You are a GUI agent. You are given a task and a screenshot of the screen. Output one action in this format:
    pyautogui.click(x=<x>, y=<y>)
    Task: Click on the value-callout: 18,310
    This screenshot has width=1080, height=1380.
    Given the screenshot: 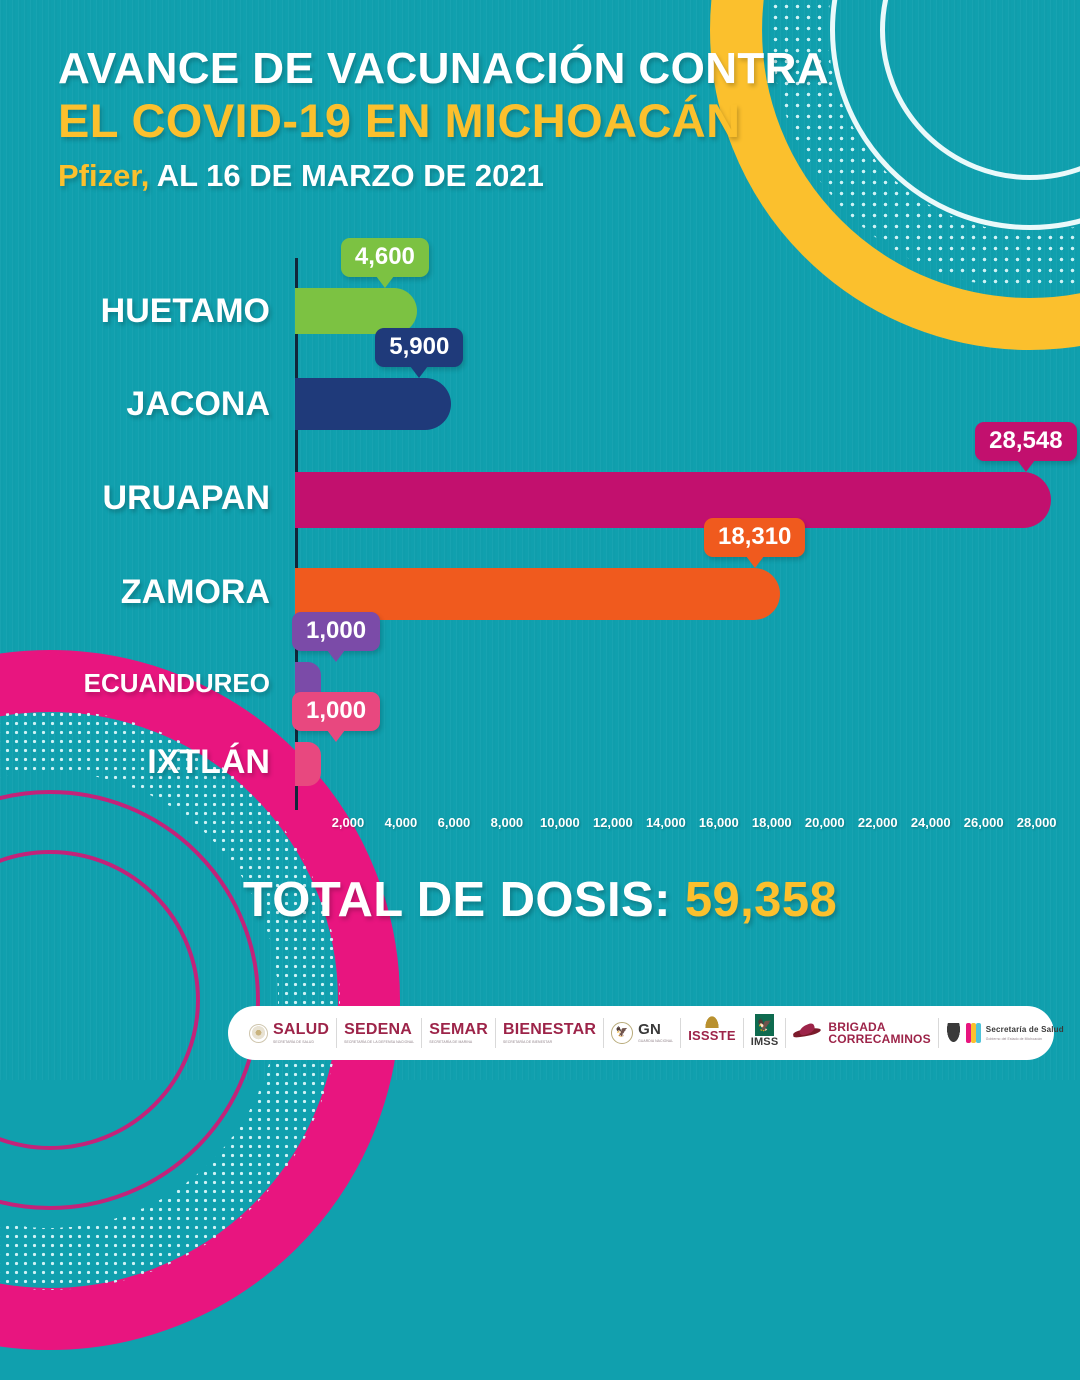 What is the action you would take?
    pyautogui.click(x=755, y=543)
    